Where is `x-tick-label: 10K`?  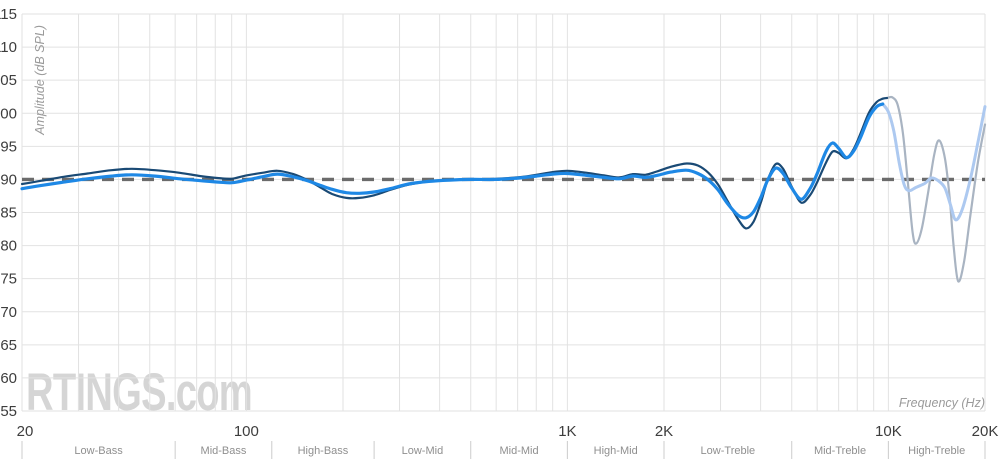
x-tick-label: 10K is located at coordinates (888, 431).